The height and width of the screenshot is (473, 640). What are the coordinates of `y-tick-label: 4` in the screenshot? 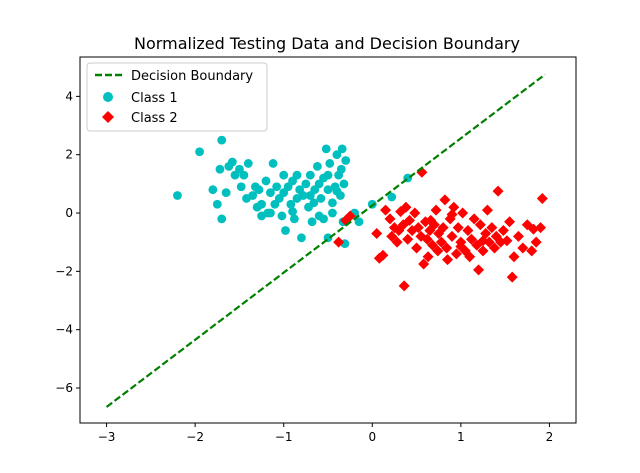 It's located at (69, 96).